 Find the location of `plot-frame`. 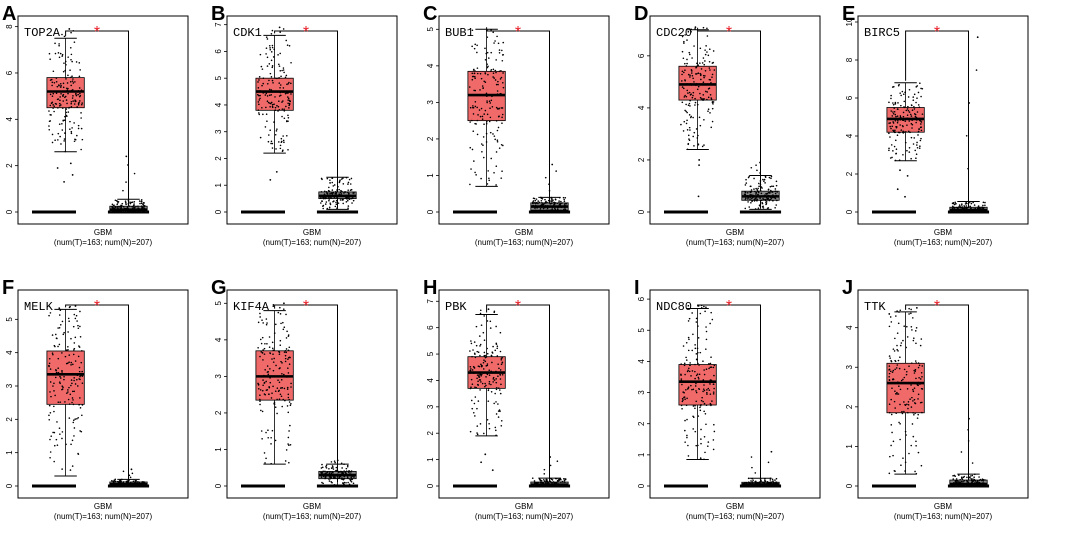

plot-frame is located at coordinates (103, 394).